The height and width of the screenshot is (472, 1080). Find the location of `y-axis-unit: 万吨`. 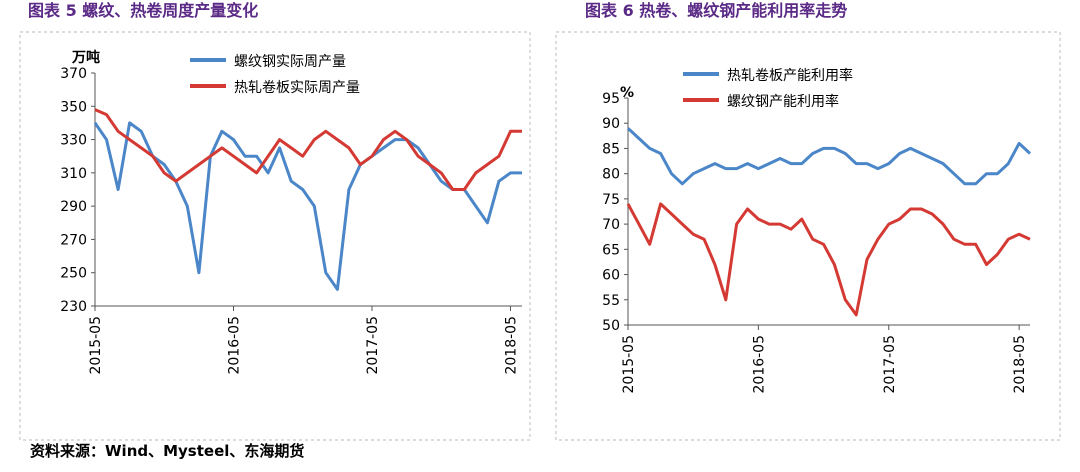

y-axis-unit: 万吨 is located at coordinates (85, 57).